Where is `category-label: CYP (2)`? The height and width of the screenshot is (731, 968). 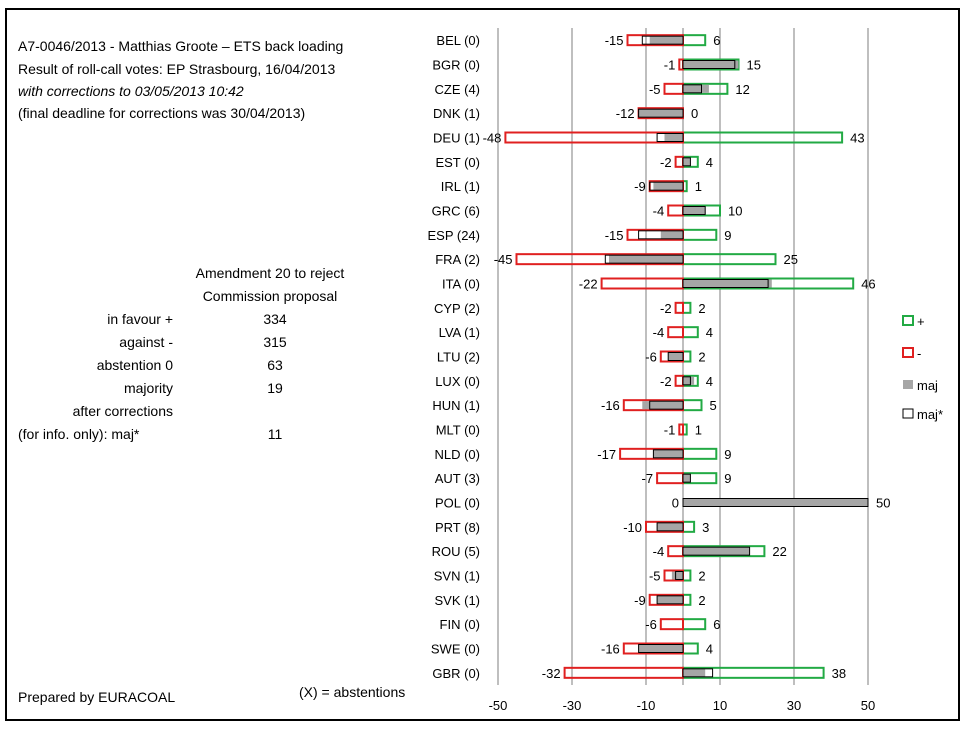 category-label: CYP (2) is located at coordinates (457, 308).